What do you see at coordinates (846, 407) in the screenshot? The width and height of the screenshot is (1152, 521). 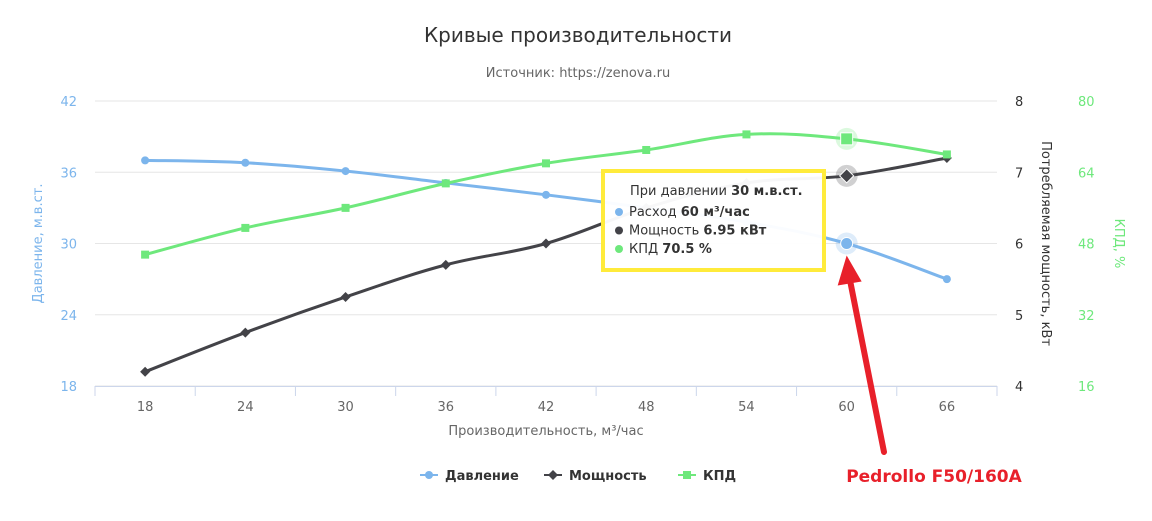 I see `x-tick-label: 60` at bounding box center [846, 407].